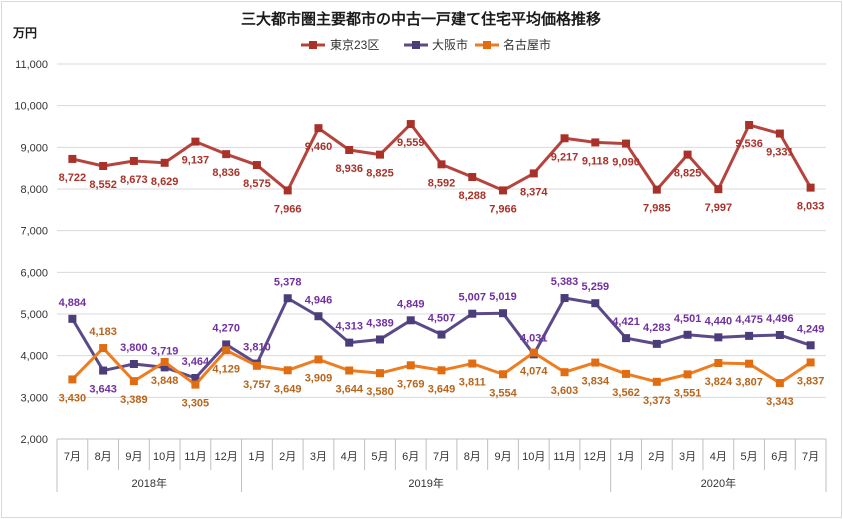  I want to click on legend-item-osaka: 大阪市, so click(436, 44).